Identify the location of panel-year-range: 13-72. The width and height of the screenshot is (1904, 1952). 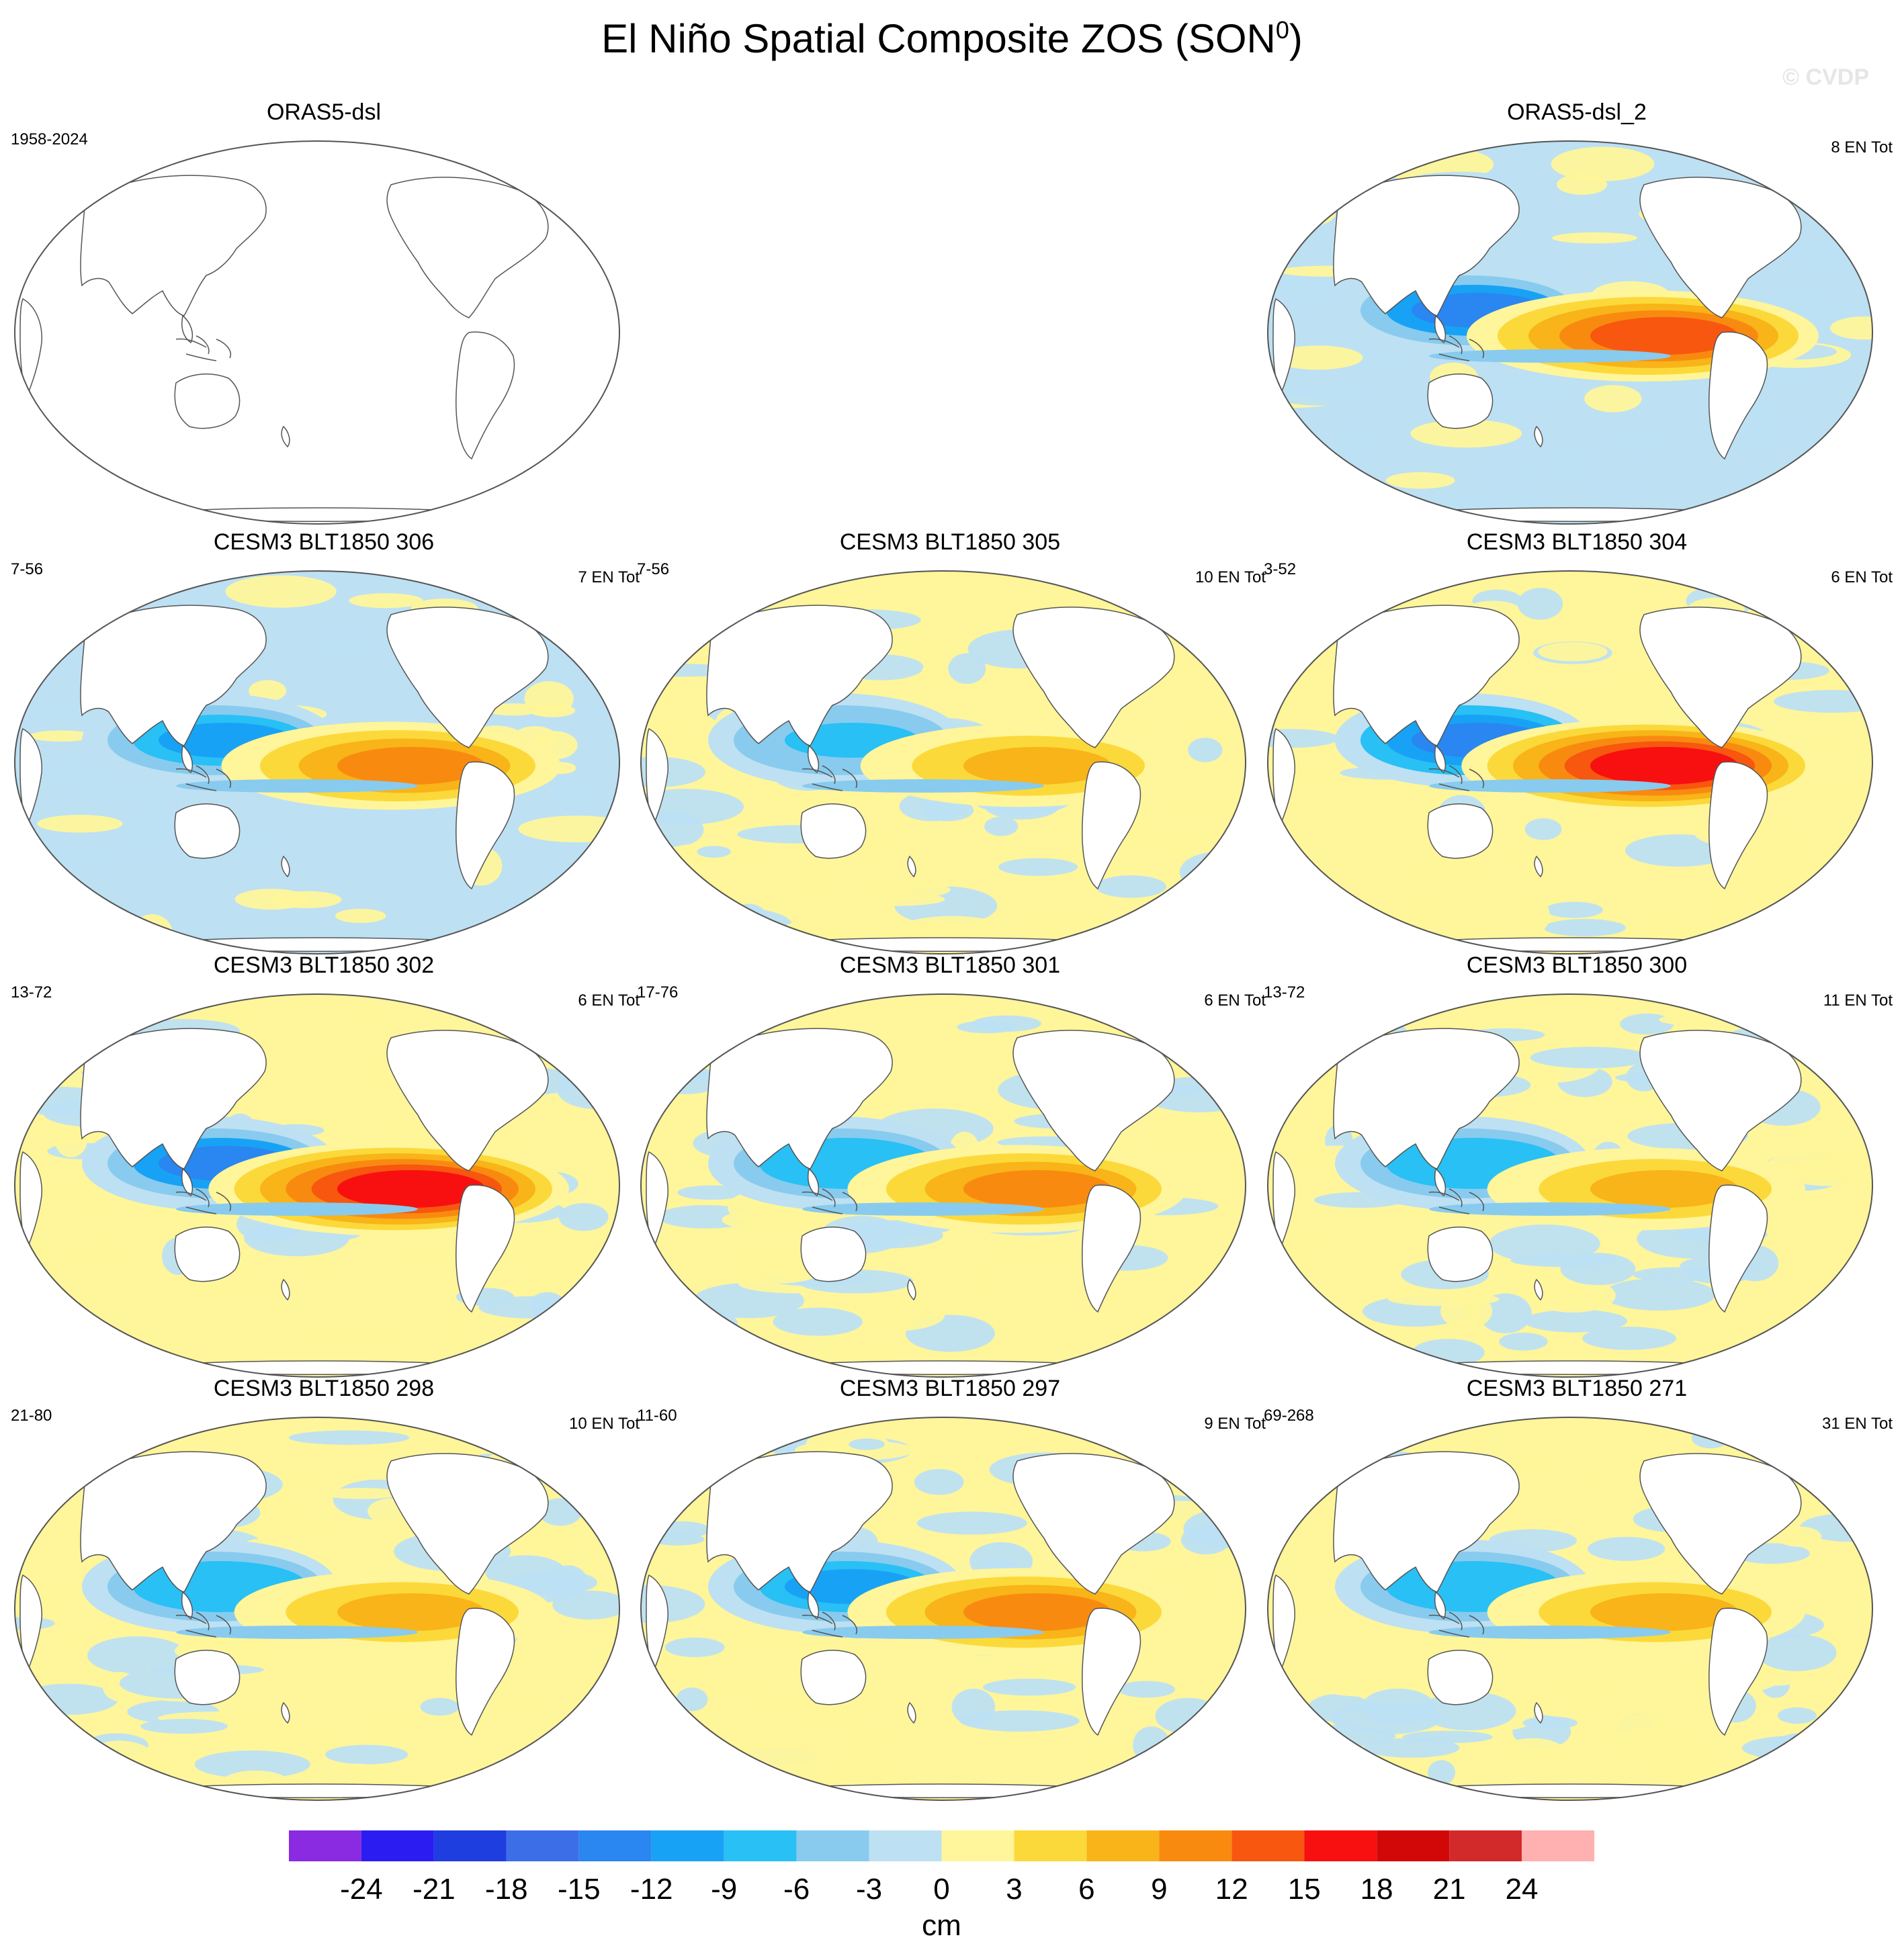
(32, 993).